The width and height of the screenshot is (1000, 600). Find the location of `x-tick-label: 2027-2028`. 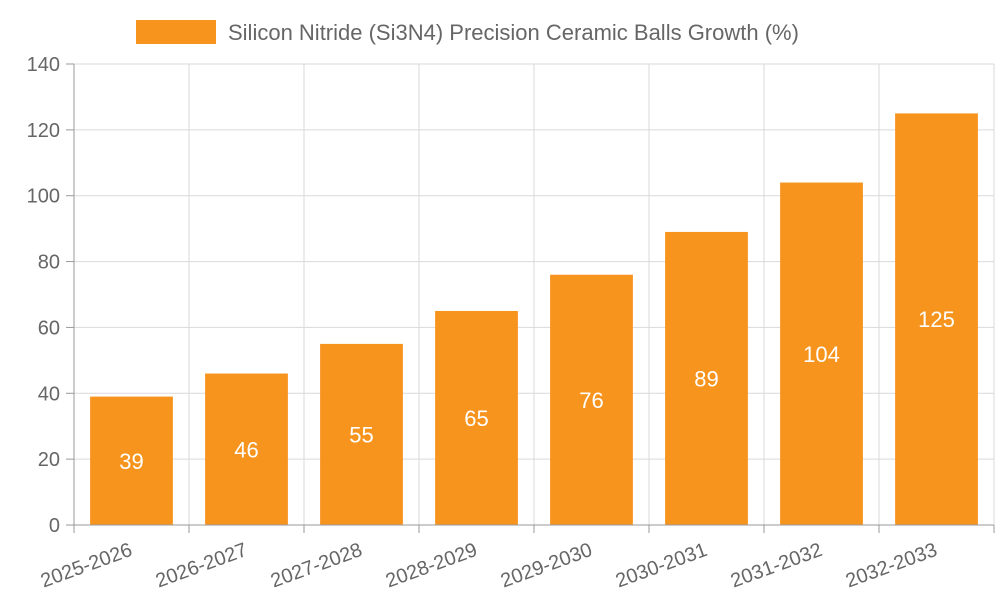

x-tick-label: 2027-2028 is located at coordinates (316, 565).